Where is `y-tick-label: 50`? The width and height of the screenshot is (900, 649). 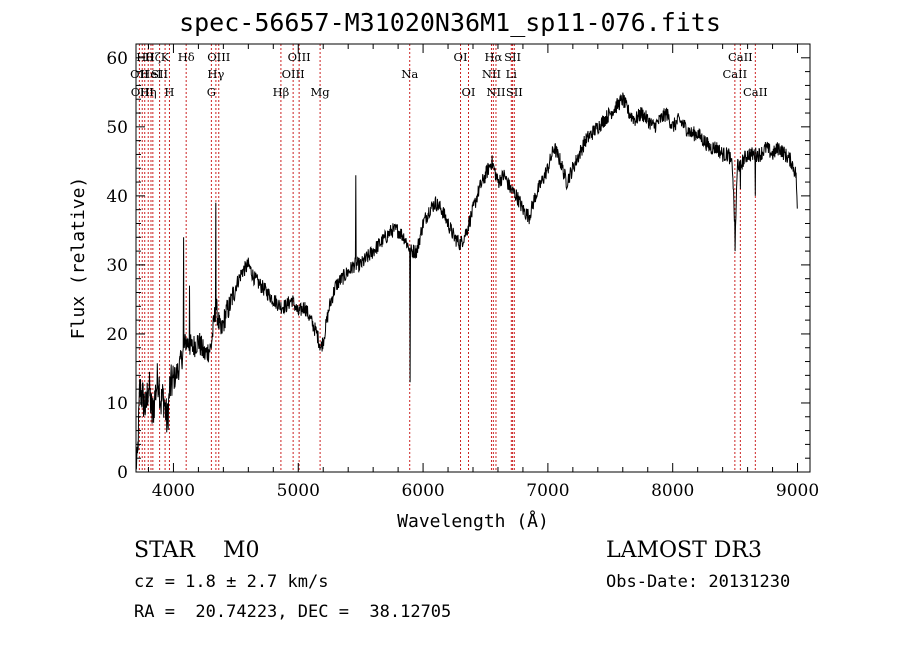 y-tick-label: 50 is located at coordinates (117, 128).